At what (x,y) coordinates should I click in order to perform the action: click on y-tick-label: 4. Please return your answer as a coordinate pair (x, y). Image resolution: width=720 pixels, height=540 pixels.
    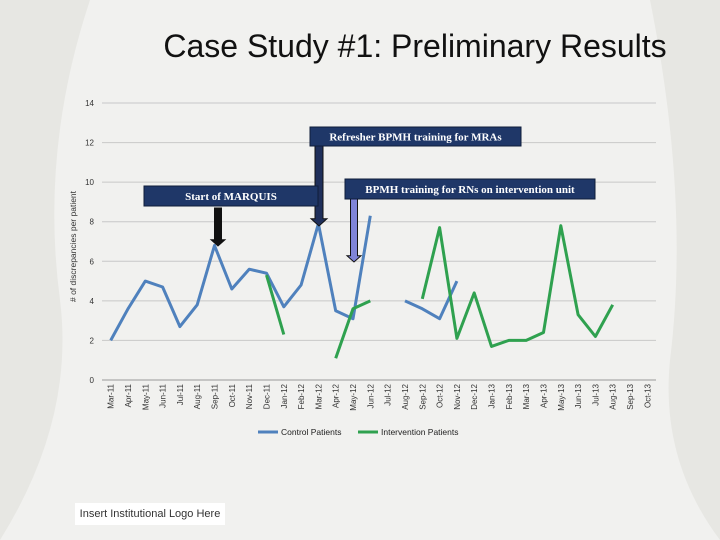
    Looking at the image, I should click on (92, 301).